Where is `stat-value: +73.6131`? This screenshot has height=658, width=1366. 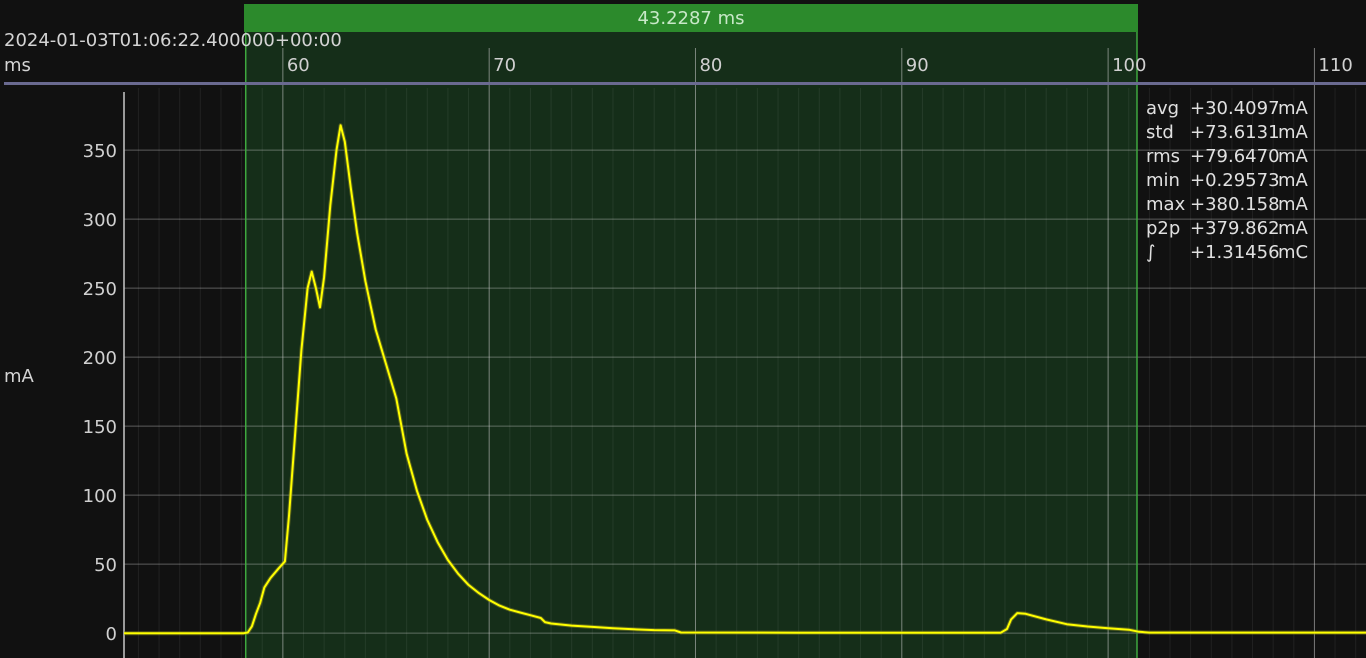 stat-value: +73.6131 is located at coordinates (1235, 132).